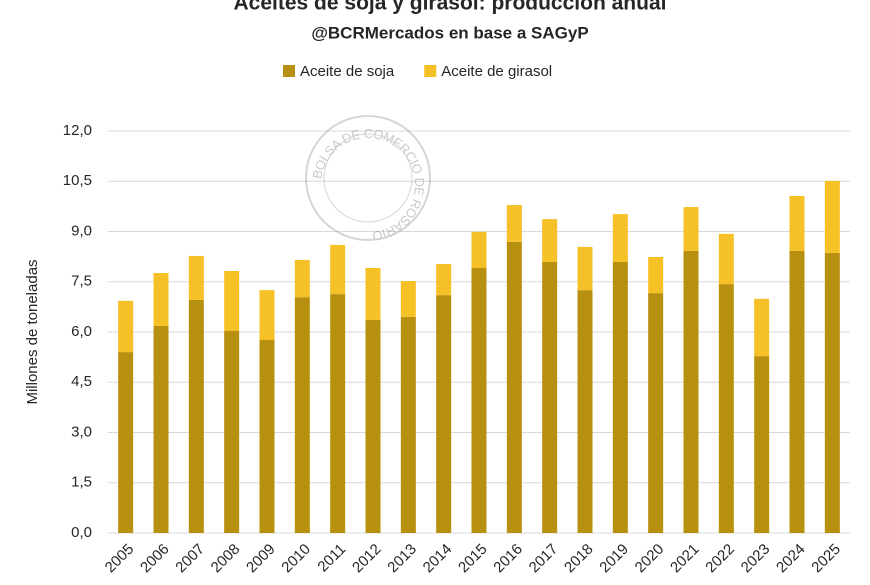  Describe the element at coordinates (190, 559) in the screenshot. I see `x-tick-label: 2007` at that location.